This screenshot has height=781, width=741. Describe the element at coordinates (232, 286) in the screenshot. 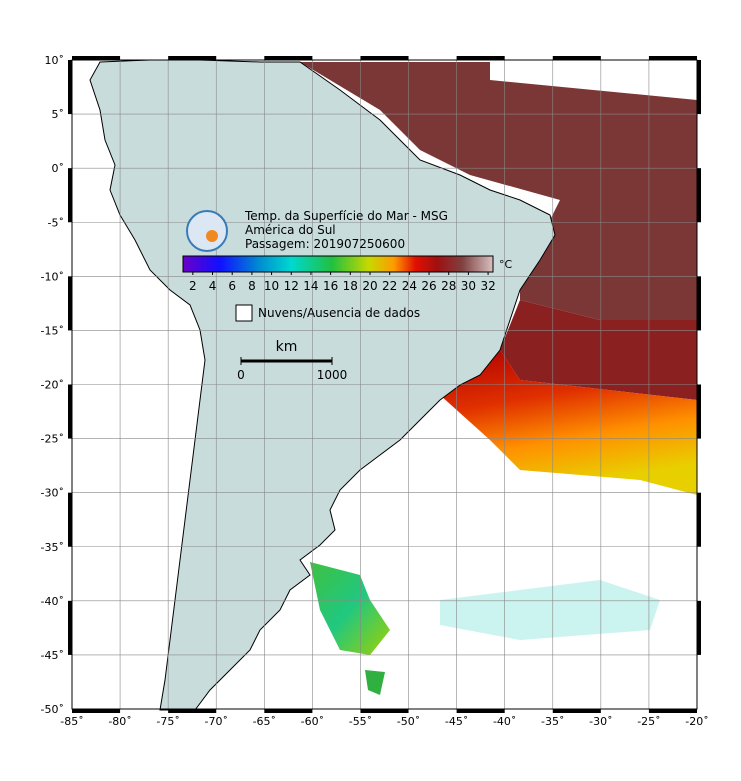

I see `colorbar-tick-label: 6` at that location.